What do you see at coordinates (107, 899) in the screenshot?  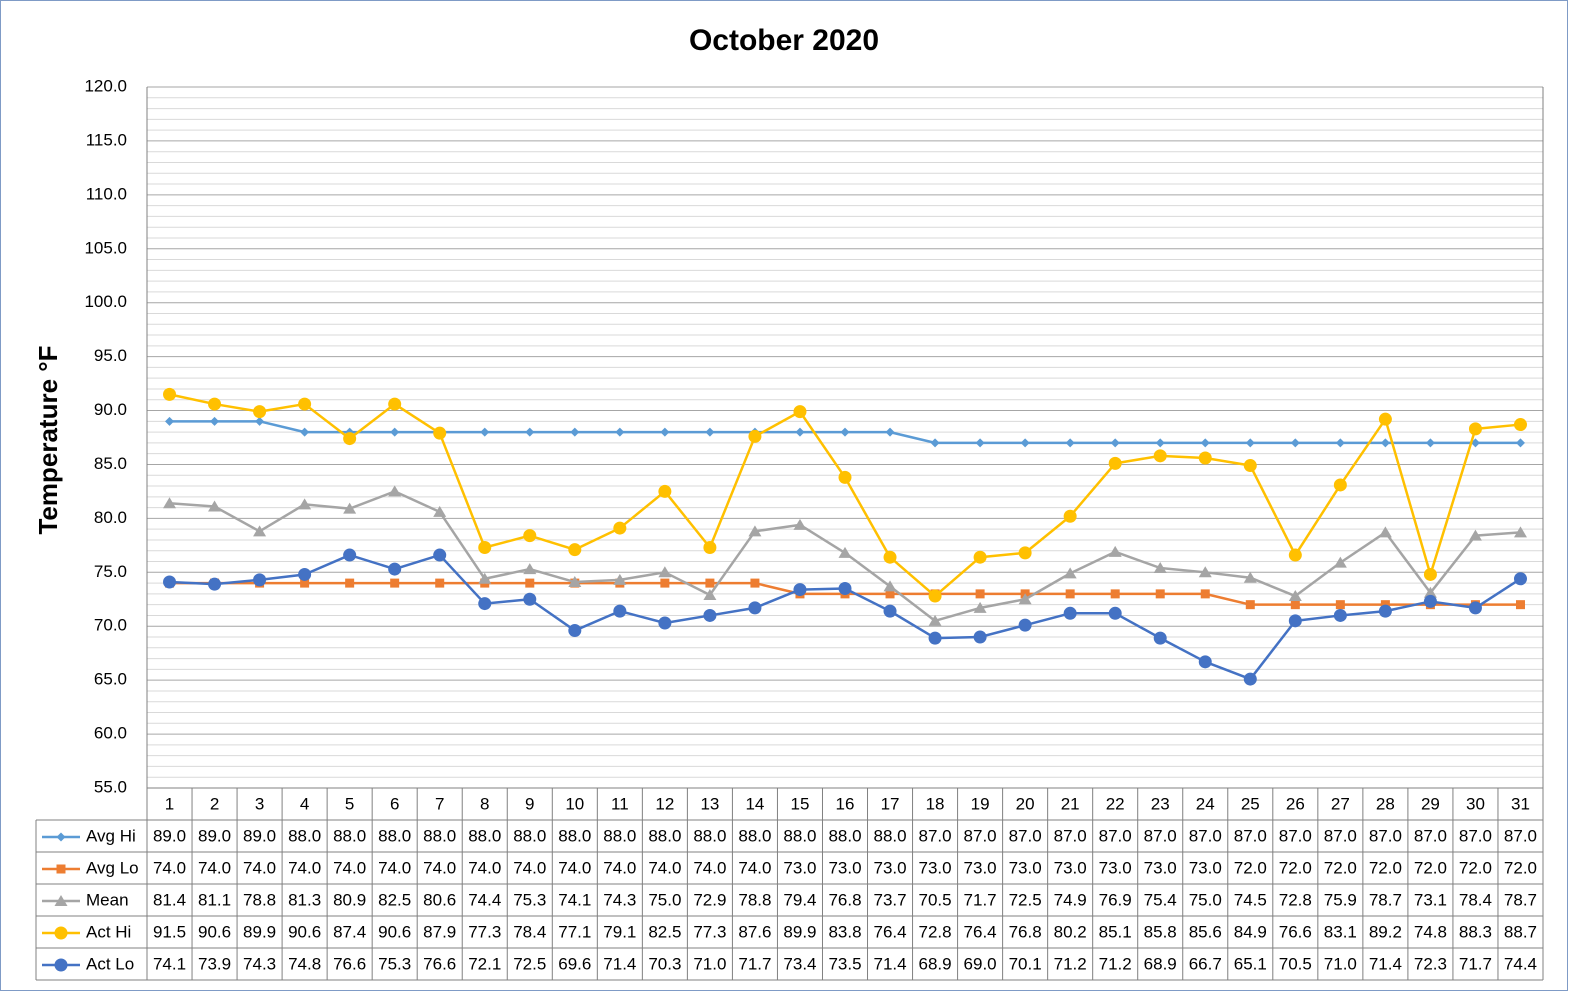 I see `legend-label: Mean` at bounding box center [107, 899].